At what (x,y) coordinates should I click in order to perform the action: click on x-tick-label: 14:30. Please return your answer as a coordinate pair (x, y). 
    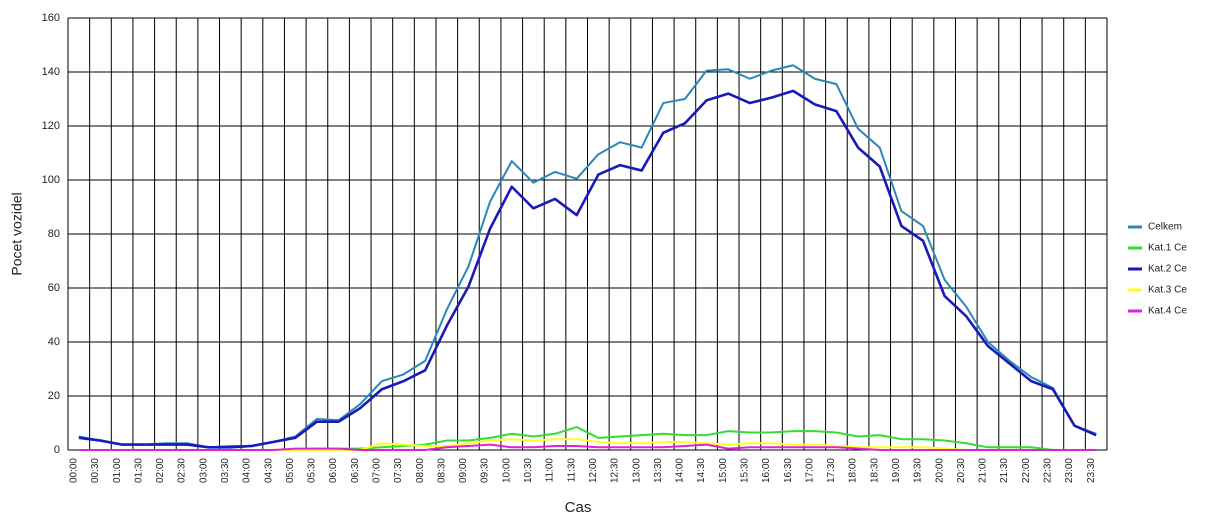
    Looking at the image, I should click on (701, 470).